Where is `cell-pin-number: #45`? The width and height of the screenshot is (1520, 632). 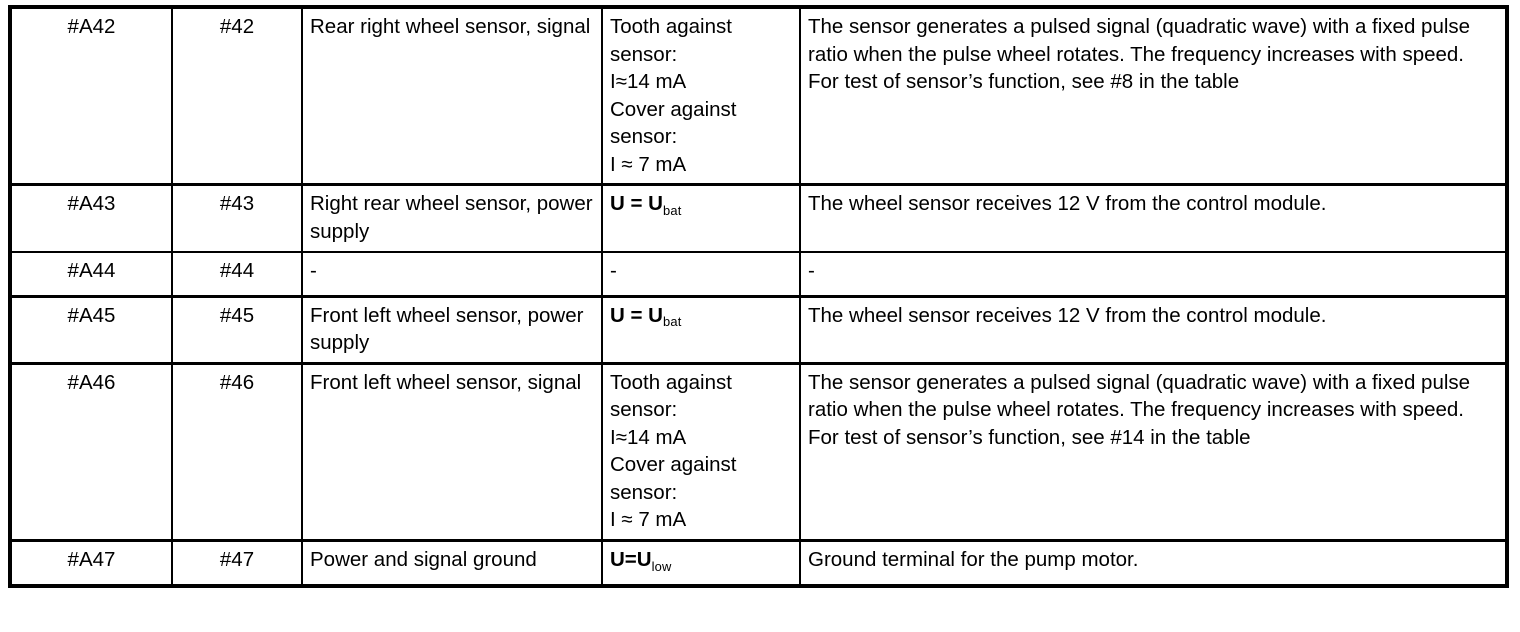 cell-pin-number: #45 is located at coordinates (237, 329).